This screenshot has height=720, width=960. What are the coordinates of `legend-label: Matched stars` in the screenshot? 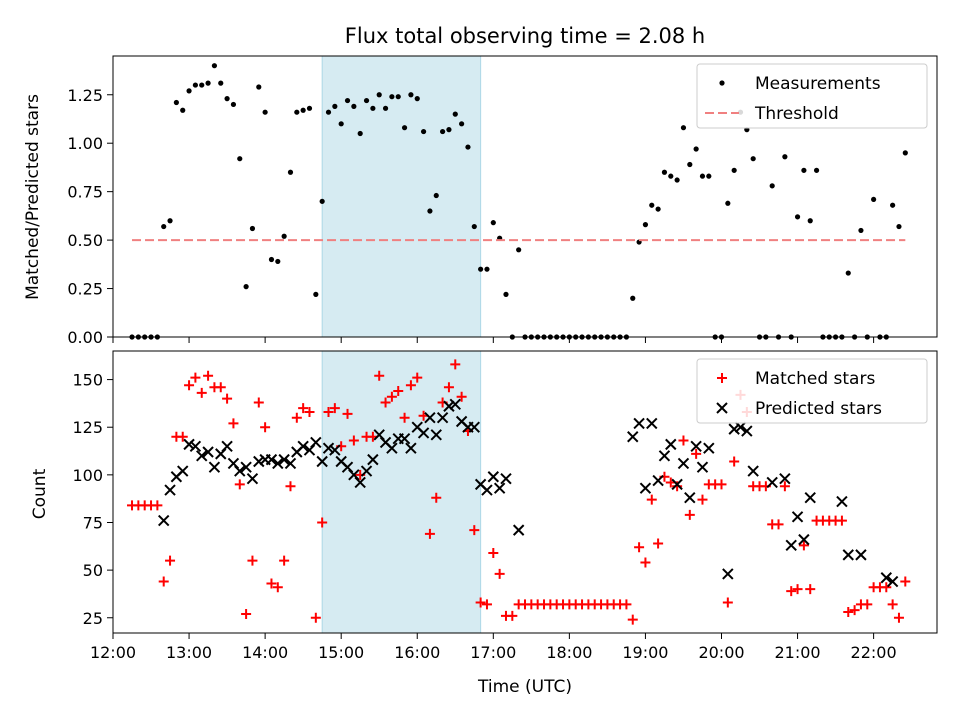 It's located at (815, 379).